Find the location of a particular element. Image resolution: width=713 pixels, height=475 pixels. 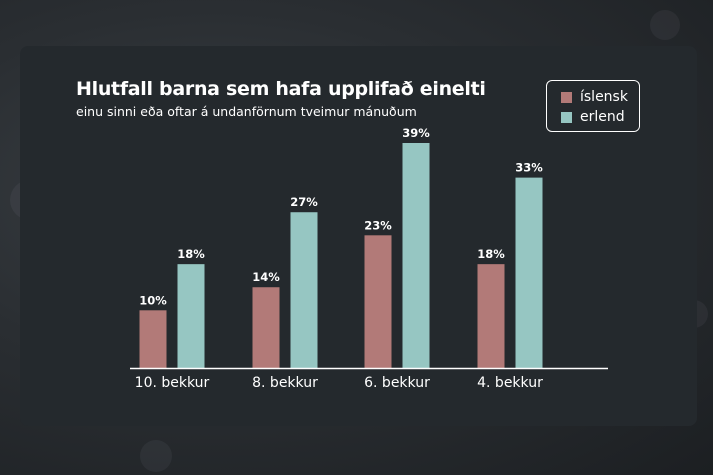

legend-item-islensk: íslensk is located at coordinates (594, 97).